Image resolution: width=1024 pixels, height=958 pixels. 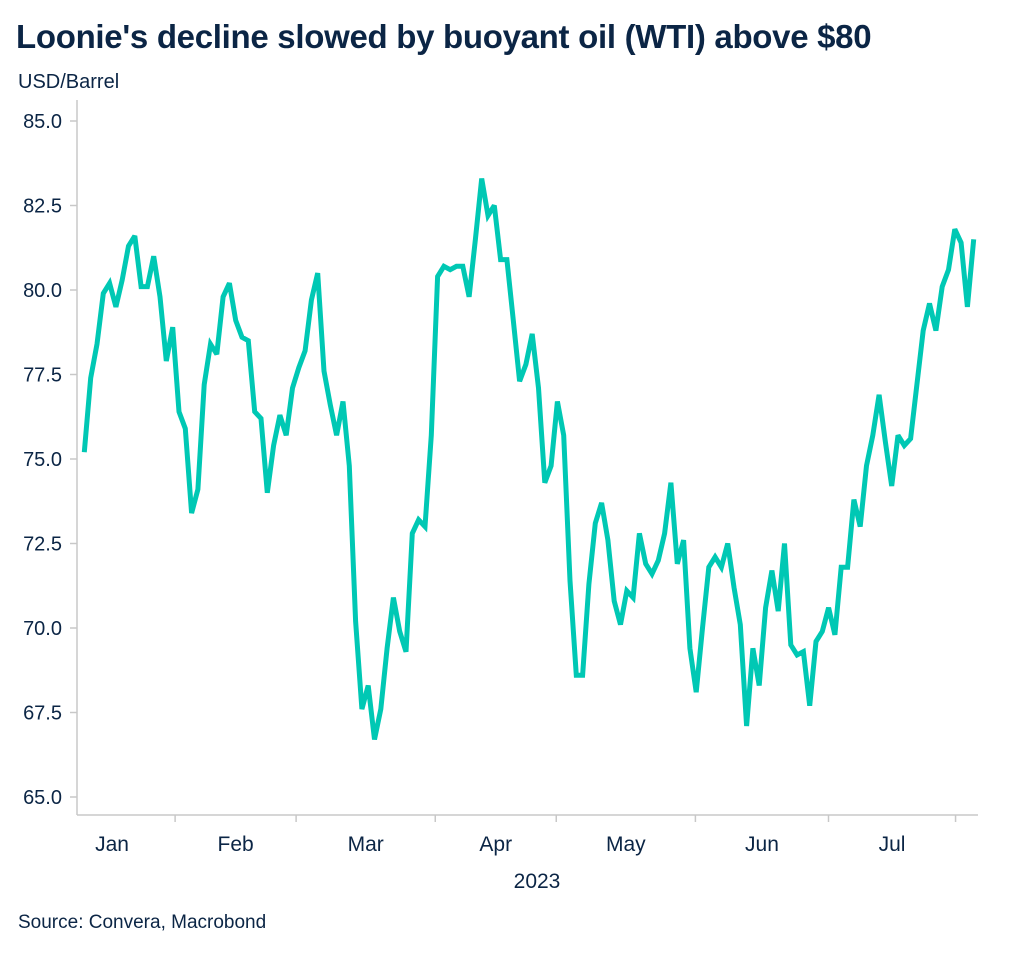 I want to click on y-tick-label: 75.0, so click(x=42, y=460).